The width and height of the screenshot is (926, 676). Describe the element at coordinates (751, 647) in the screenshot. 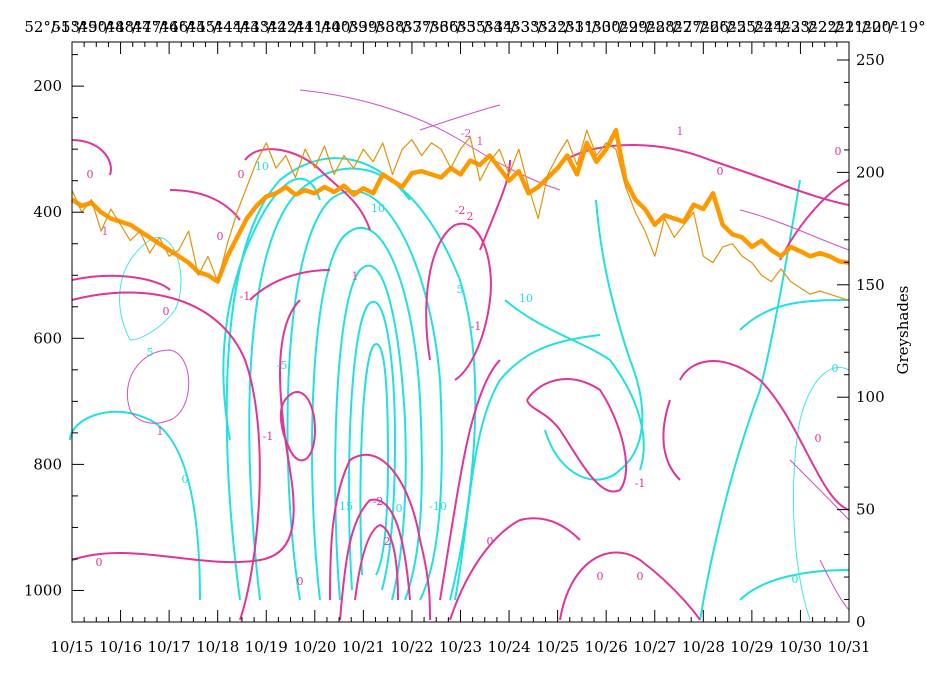

I see `x-tick-label: 10/29` at that location.